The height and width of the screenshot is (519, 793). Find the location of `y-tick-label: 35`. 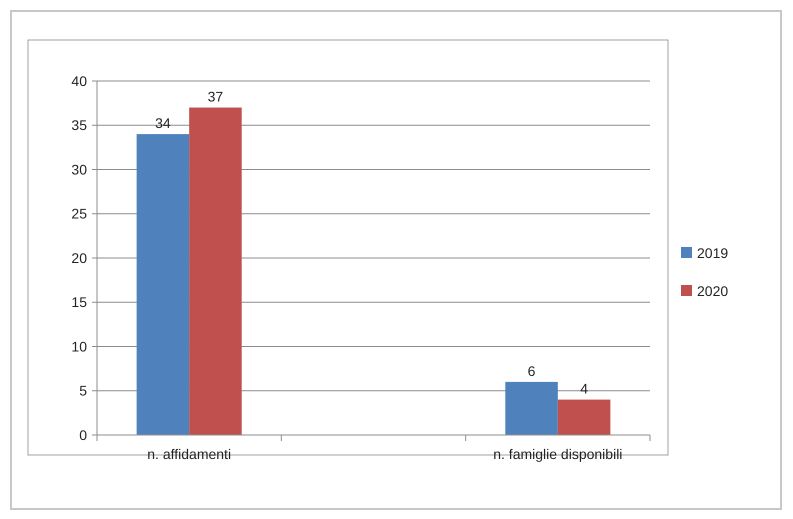

y-tick-label: 35 is located at coordinates (79, 125).